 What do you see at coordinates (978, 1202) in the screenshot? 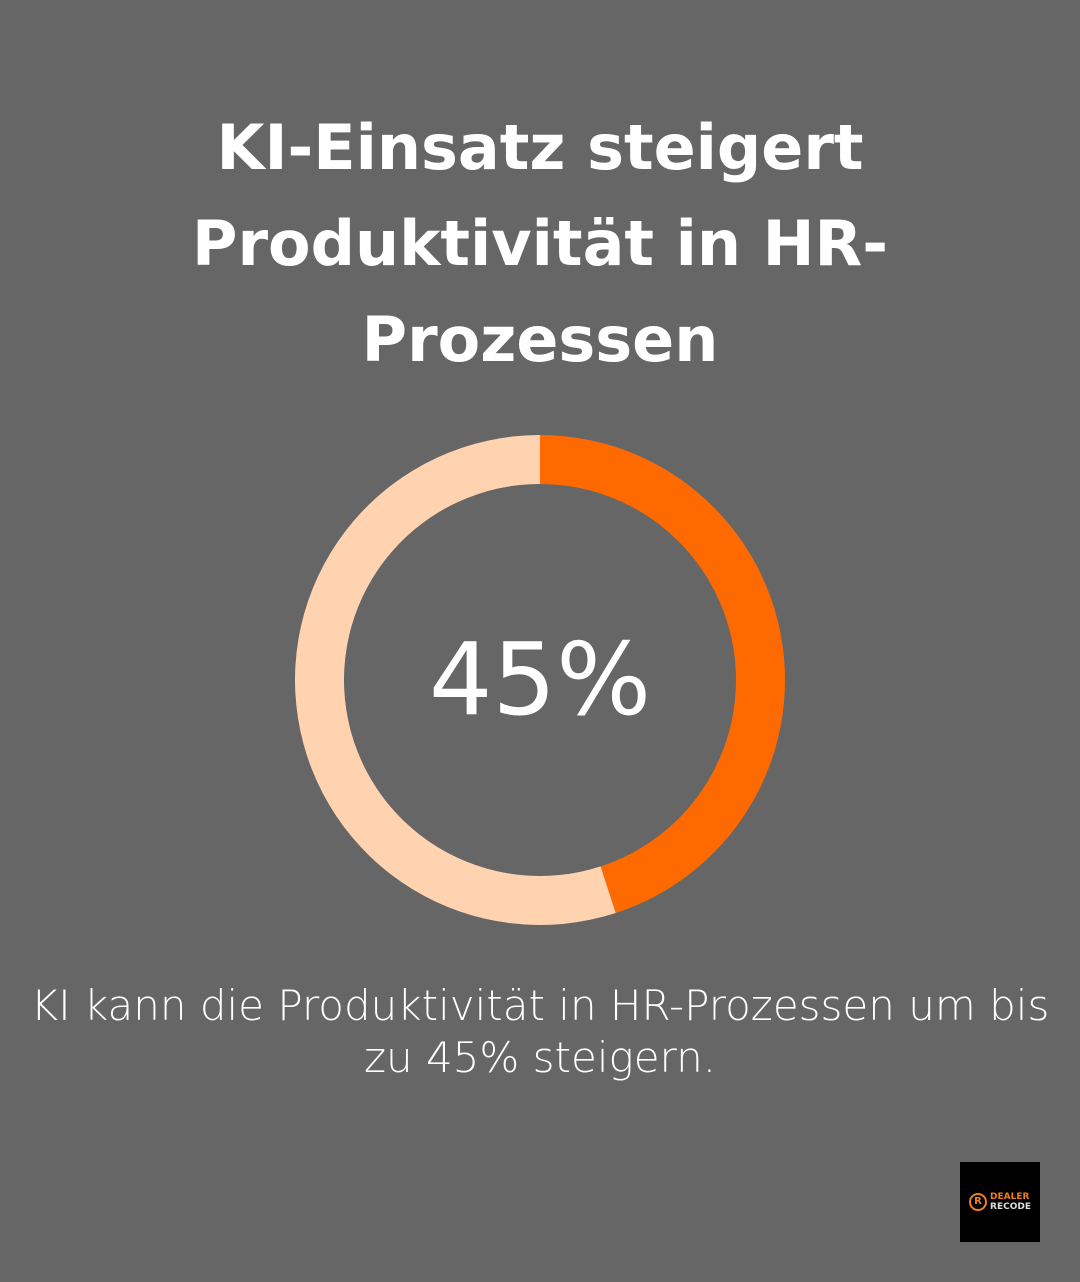
I see `logo-r-icon: R` at bounding box center [978, 1202].